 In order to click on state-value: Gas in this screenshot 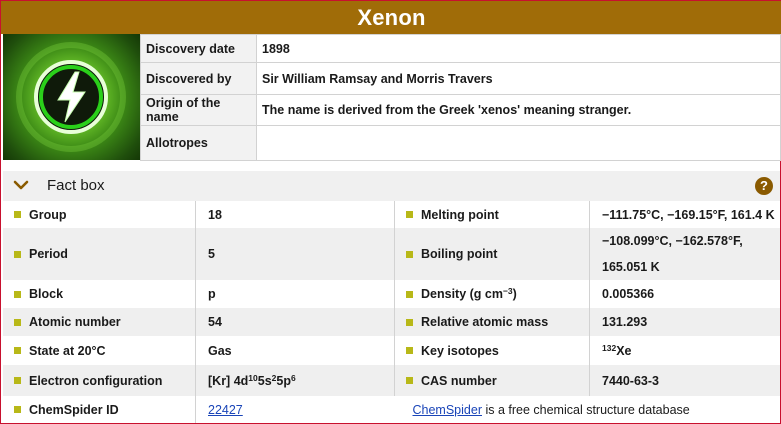, I will do `click(295, 350)`.